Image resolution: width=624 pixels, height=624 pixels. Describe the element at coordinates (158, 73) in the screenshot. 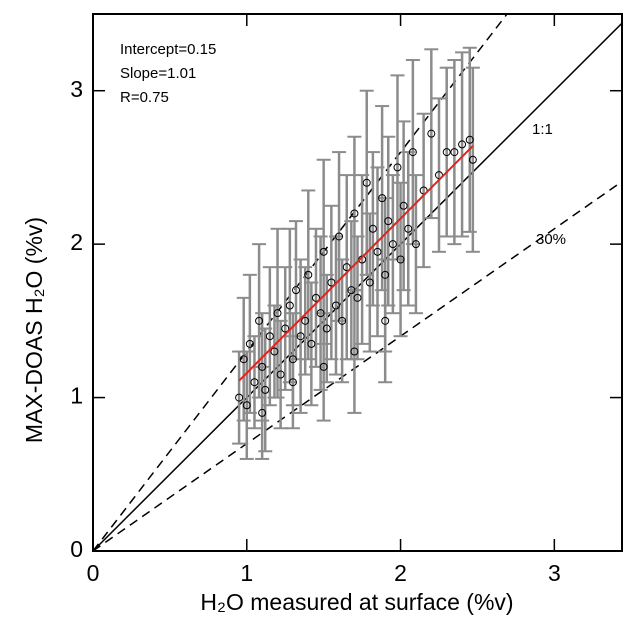

I see `annotation: Slope=1.01` at that location.